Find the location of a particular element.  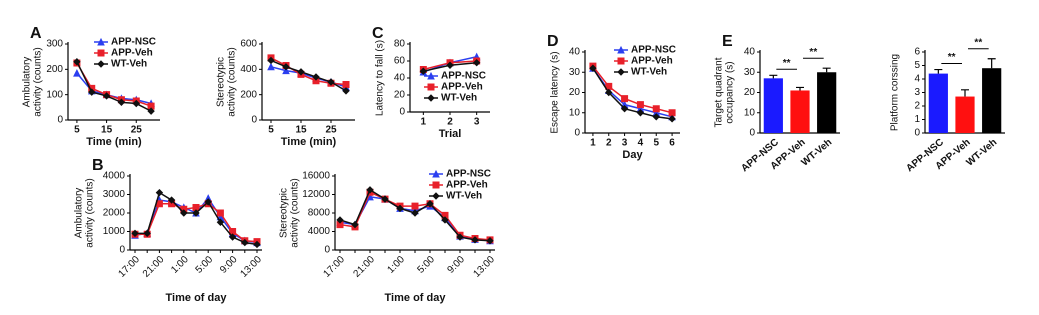

series-line is located at coordinates (114, 86).